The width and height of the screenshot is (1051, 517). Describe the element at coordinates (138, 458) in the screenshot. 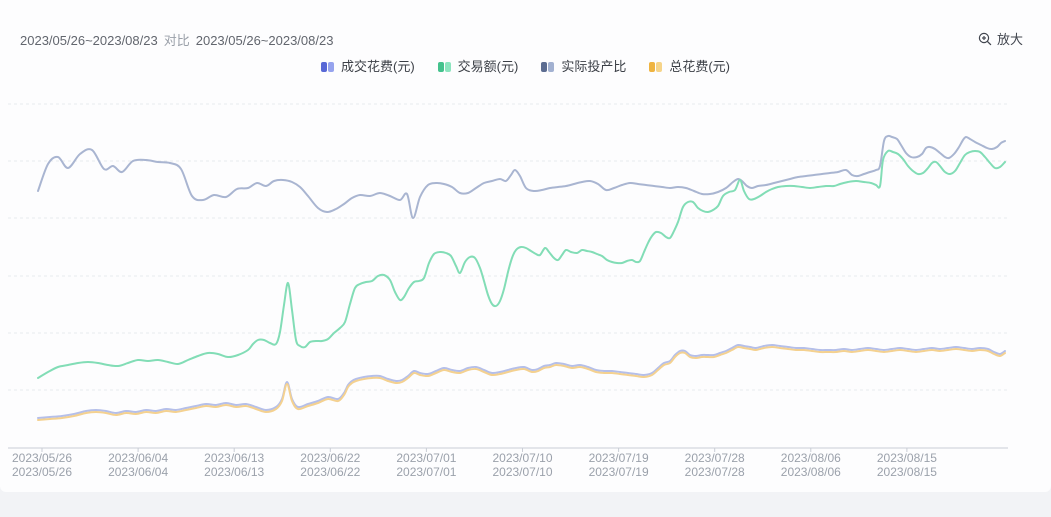

I see `x-axis-label: 2023/06/04` at that location.